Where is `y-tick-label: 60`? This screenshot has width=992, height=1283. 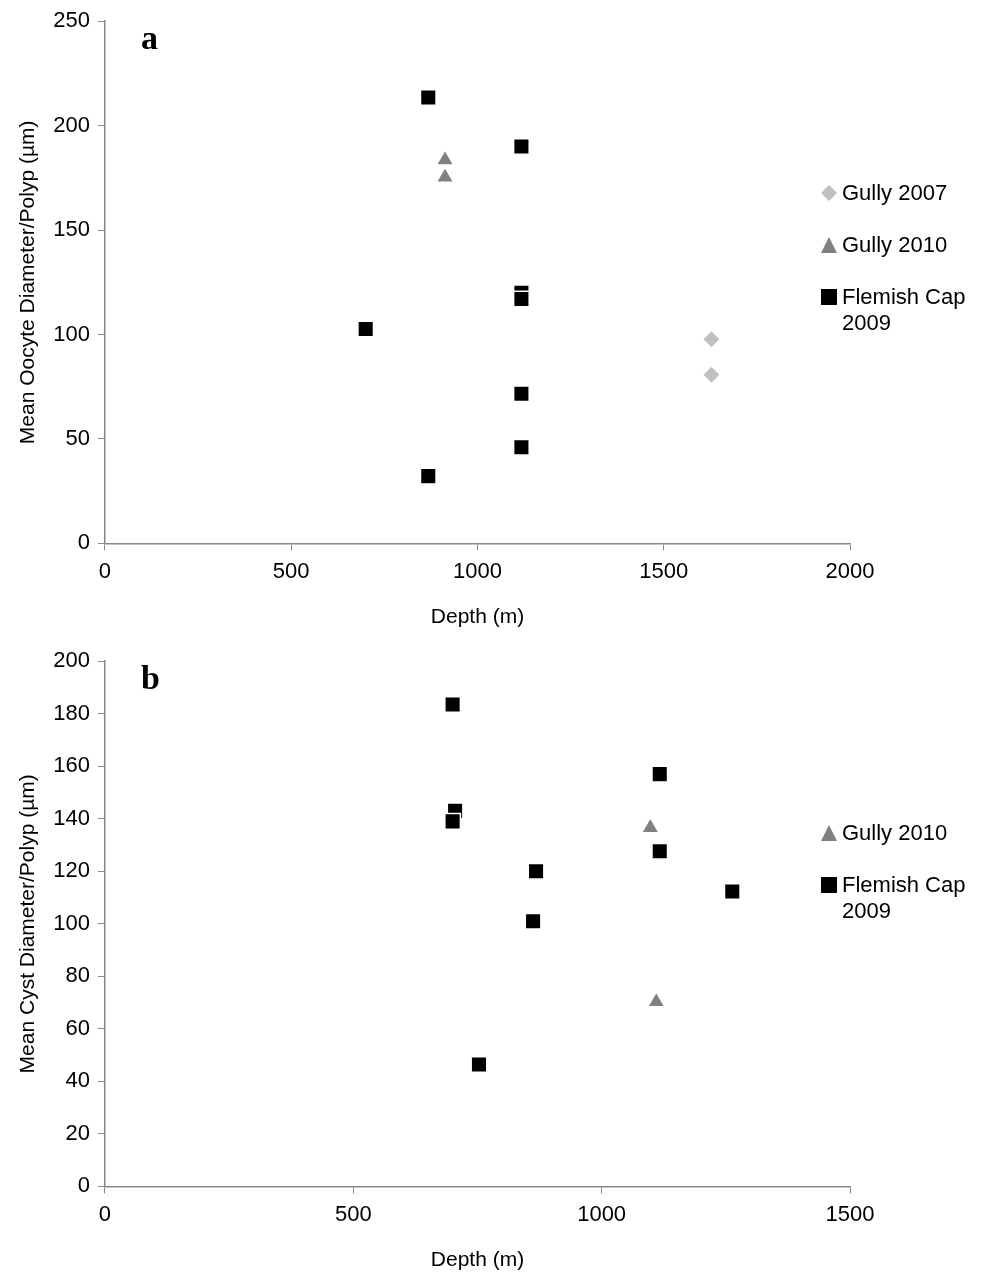 y-tick-label: 60 is located at coordinates (77, 1027).